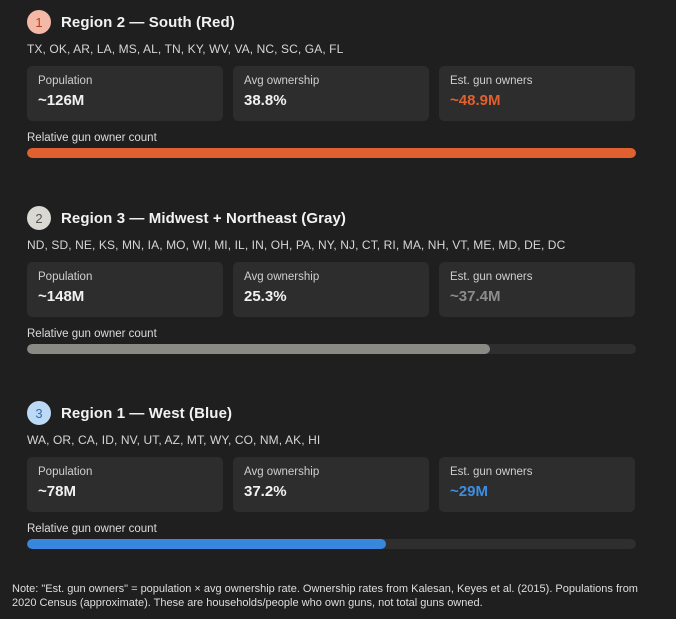 The width and height of the screenshot is (676, 619). What do you see at coordinates (331, 22) in the screenshot?
I see `region-header: 1 Region 2 — South (Red)` at bounding box center [331, 22].